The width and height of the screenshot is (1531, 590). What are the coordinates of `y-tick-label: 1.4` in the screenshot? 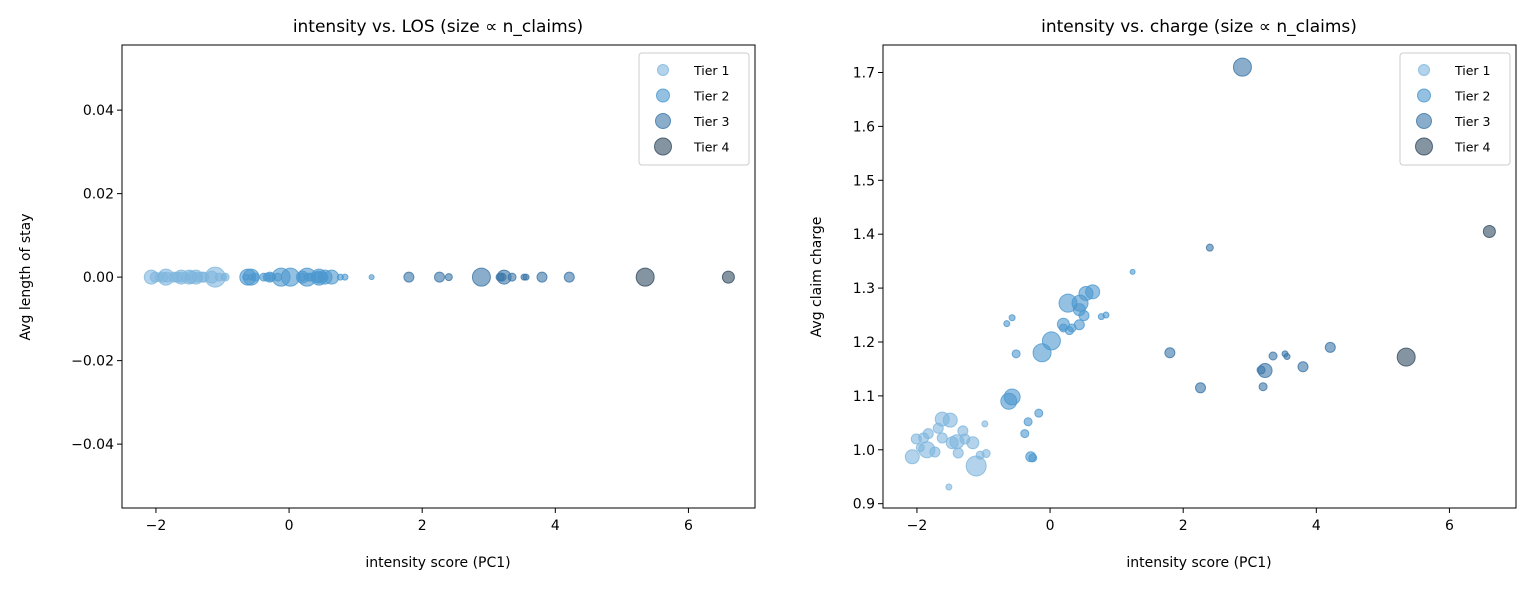 It's located at (864, 235).